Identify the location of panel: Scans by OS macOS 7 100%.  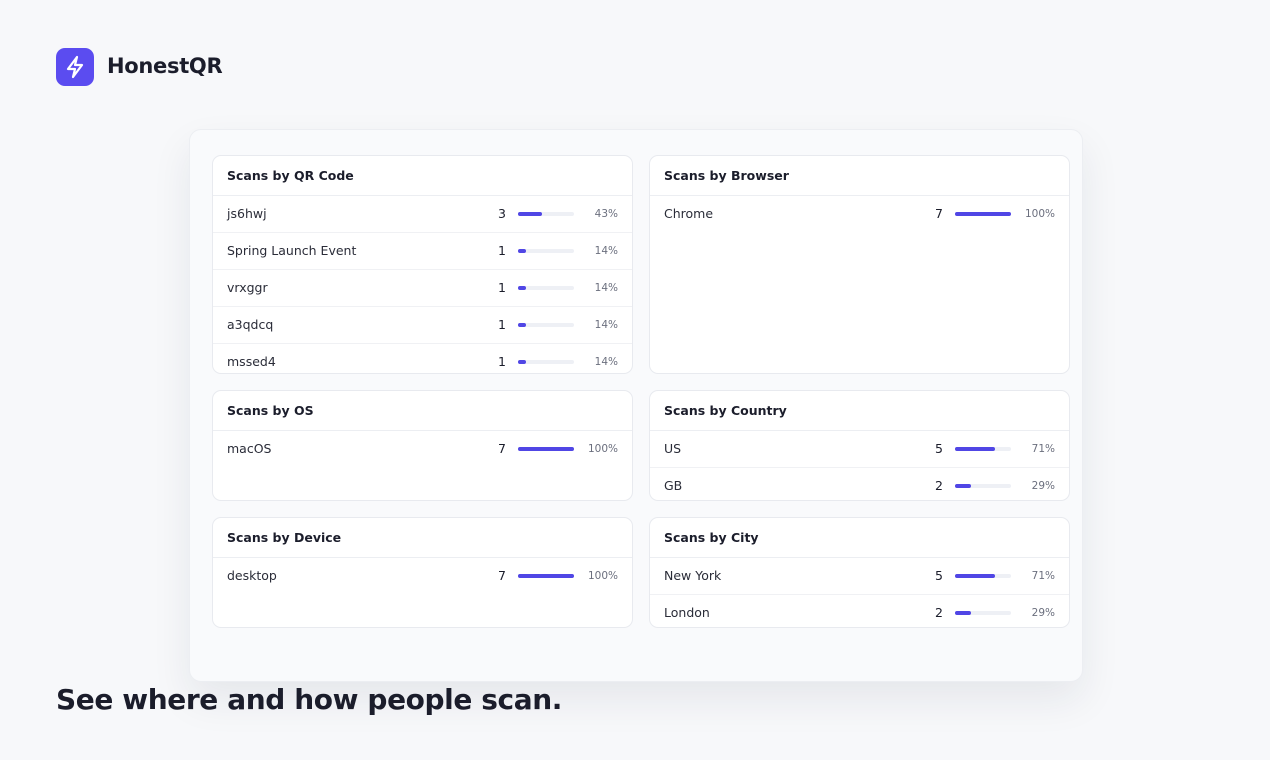
(422, 445).